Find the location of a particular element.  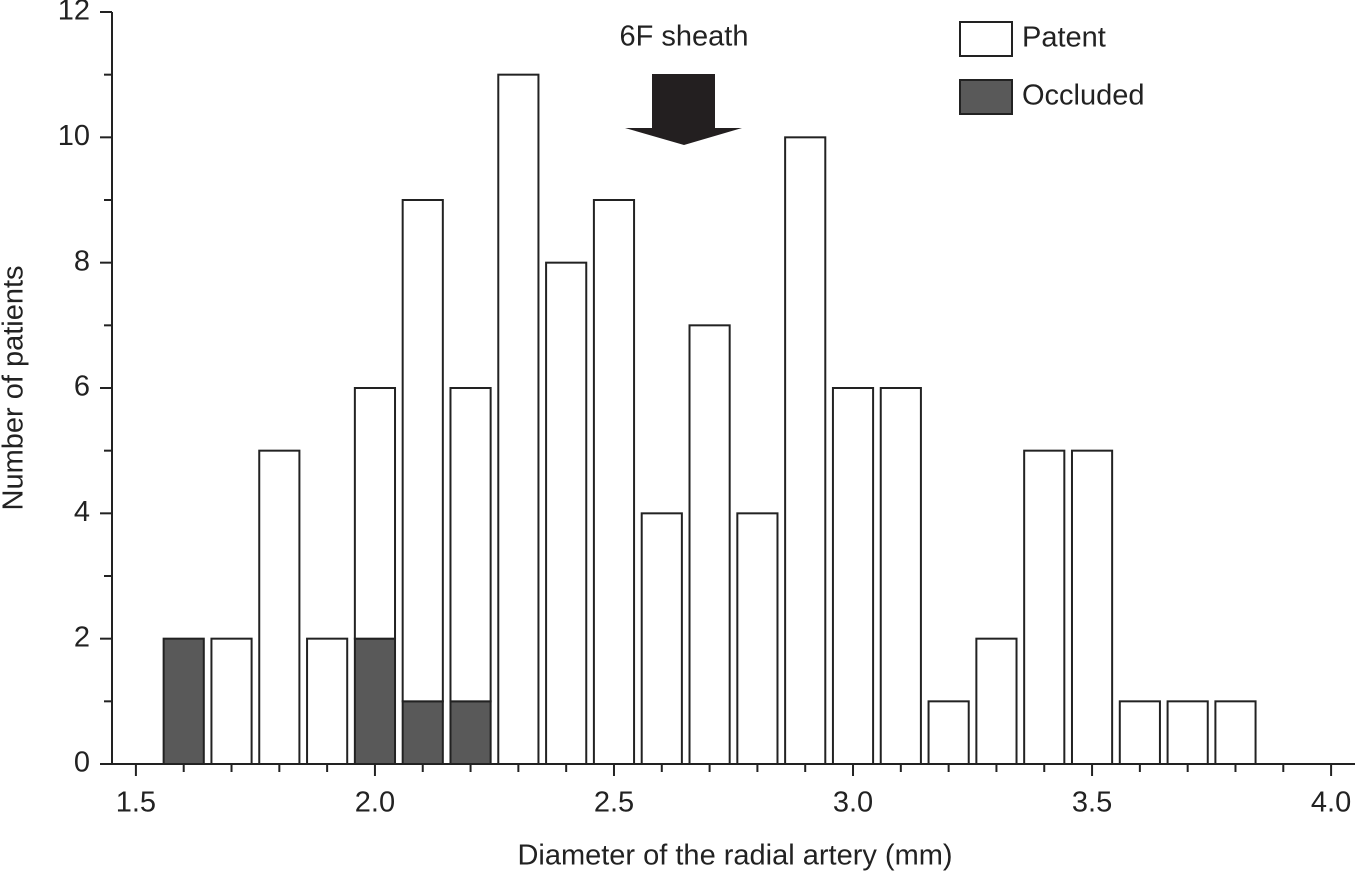

x-tick-label: 3.5 is located at coordinates (1092, 803).